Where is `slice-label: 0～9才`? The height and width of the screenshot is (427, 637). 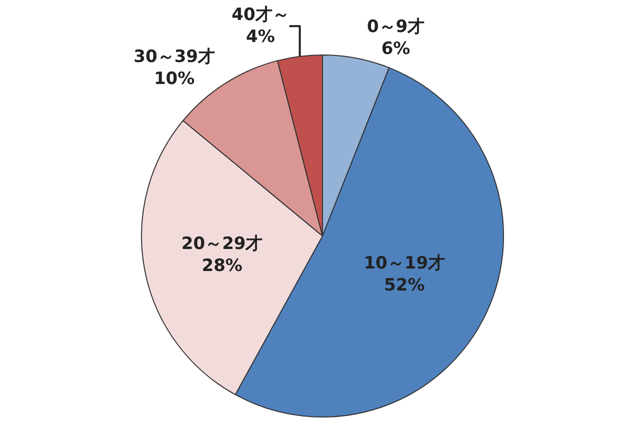
slice-label: 0～9才 is located at coordinates (395, 26).